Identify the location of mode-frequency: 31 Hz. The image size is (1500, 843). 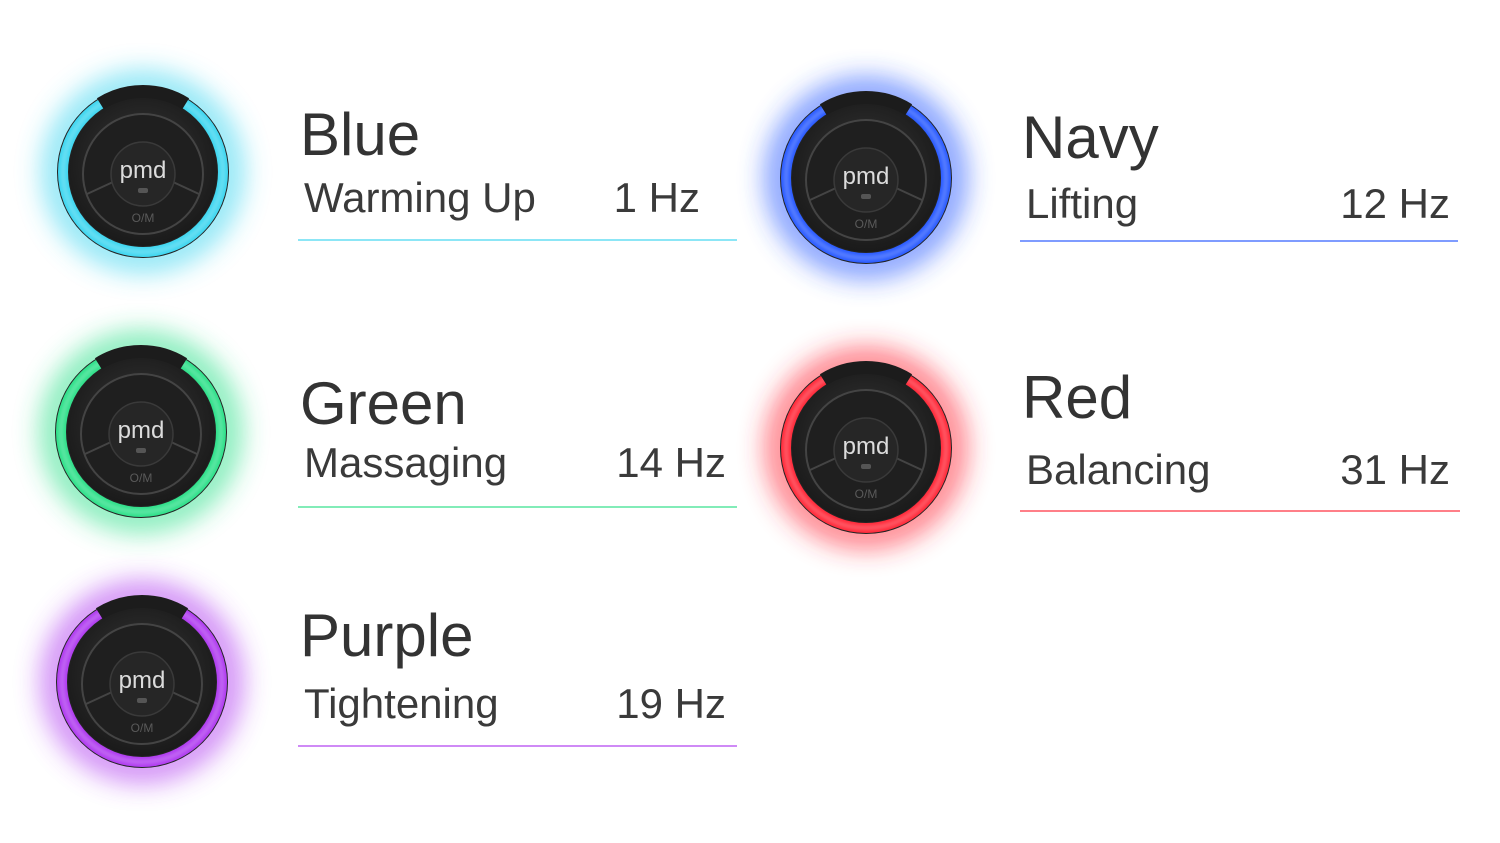
(1395, 469).